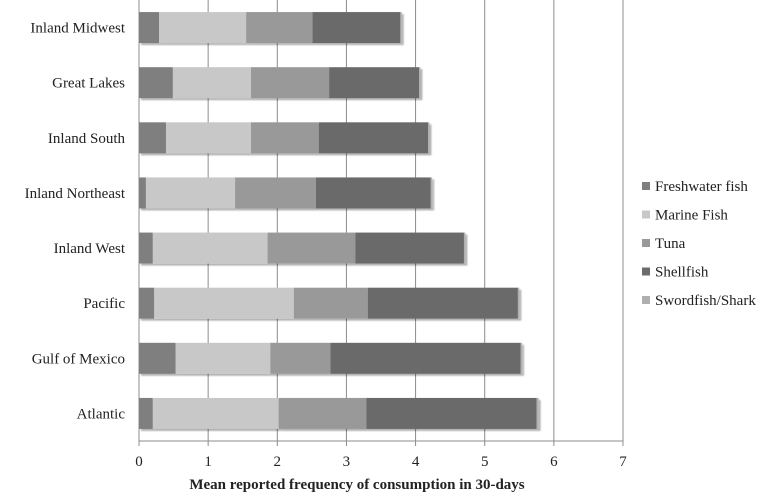 Image resolution: width=766 pixels, height=493 pixels. What do you see at coordinates (416, 462) in the screenshot?
I see `x-tick-label: 4` at bounding box center [416, 462].